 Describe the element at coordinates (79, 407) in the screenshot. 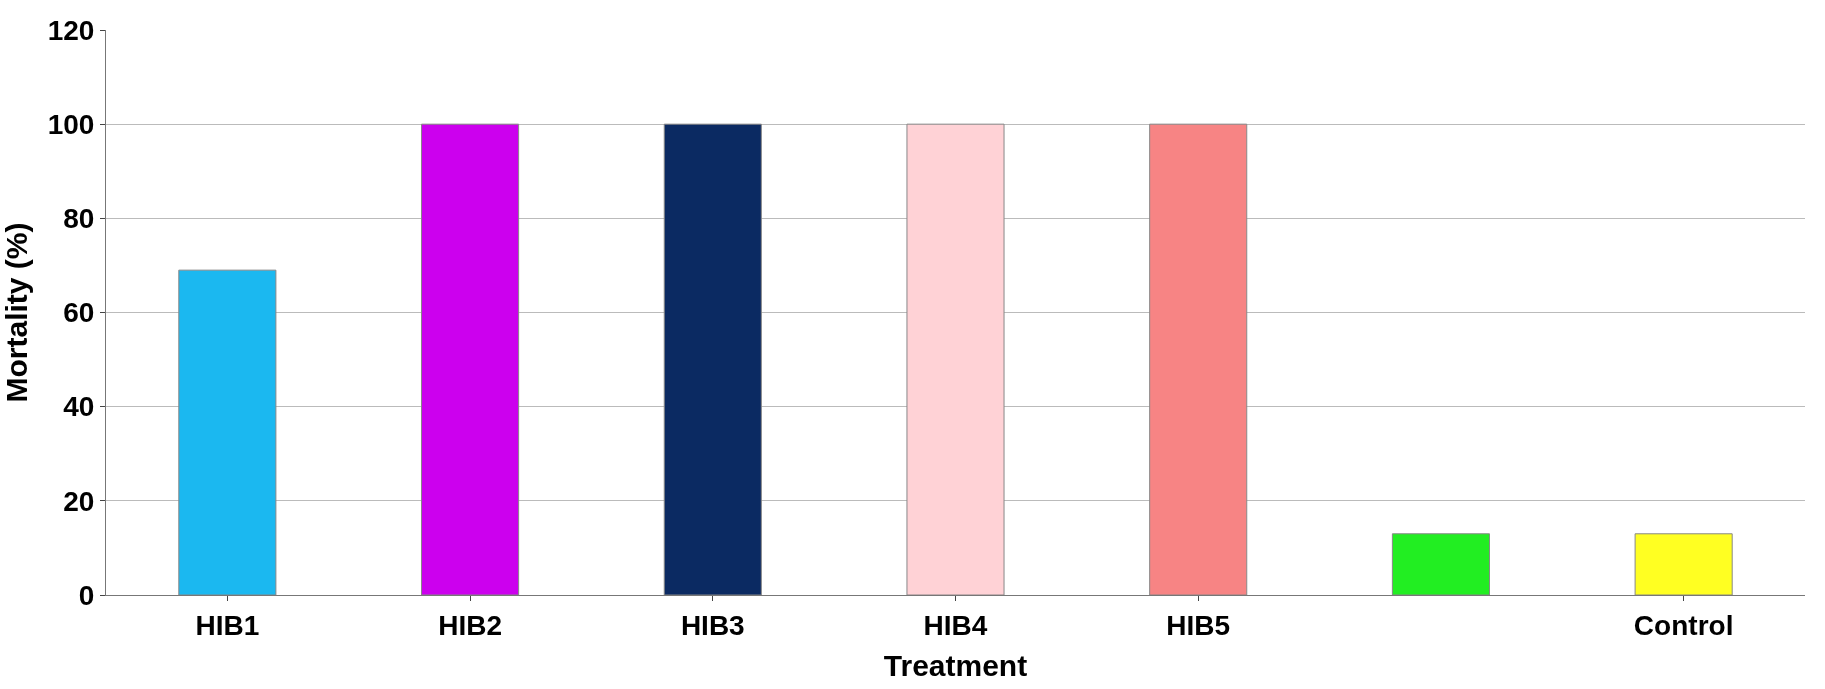

I see `y-tick-label: 40` at that location.